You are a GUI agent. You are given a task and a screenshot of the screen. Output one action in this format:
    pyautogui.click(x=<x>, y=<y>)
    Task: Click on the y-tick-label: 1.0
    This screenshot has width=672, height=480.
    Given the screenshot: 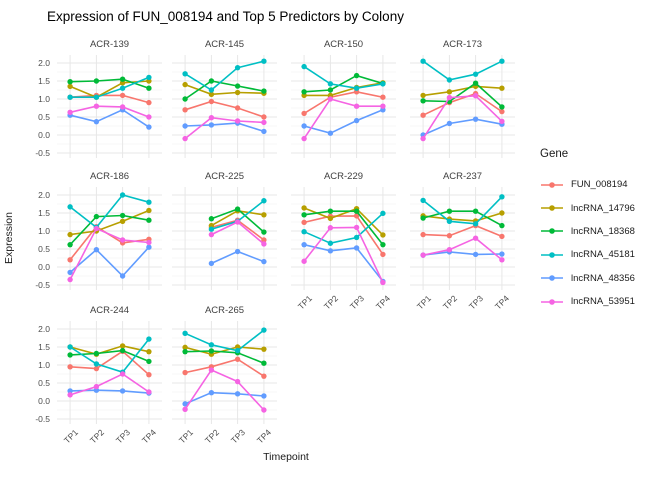 What is the action you would take?
    pyautogui.click(x=44, y=231)
    